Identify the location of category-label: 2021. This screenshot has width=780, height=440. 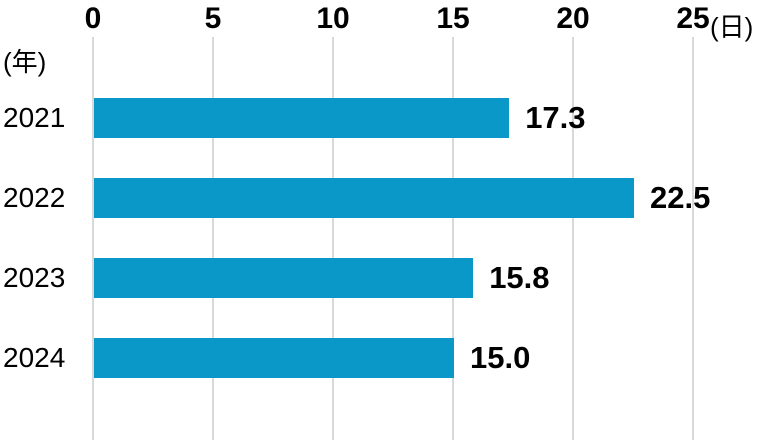
(34, 117).